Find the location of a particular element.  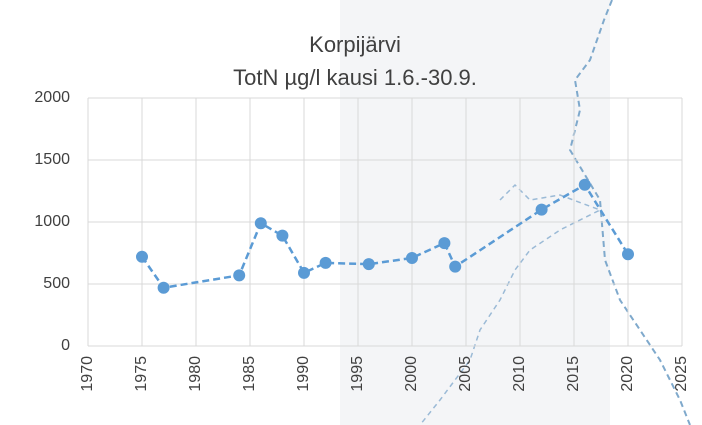

x-tick-label: 2015 is located at coordinates (573, 374).